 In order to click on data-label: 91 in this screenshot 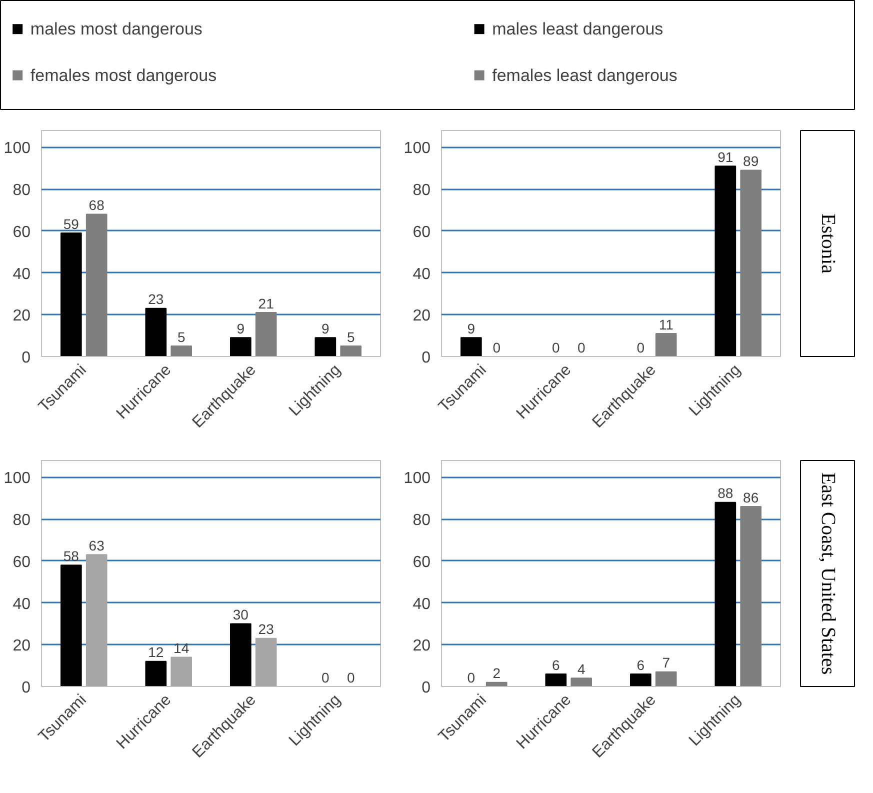, I will do `click(726, 156)`.